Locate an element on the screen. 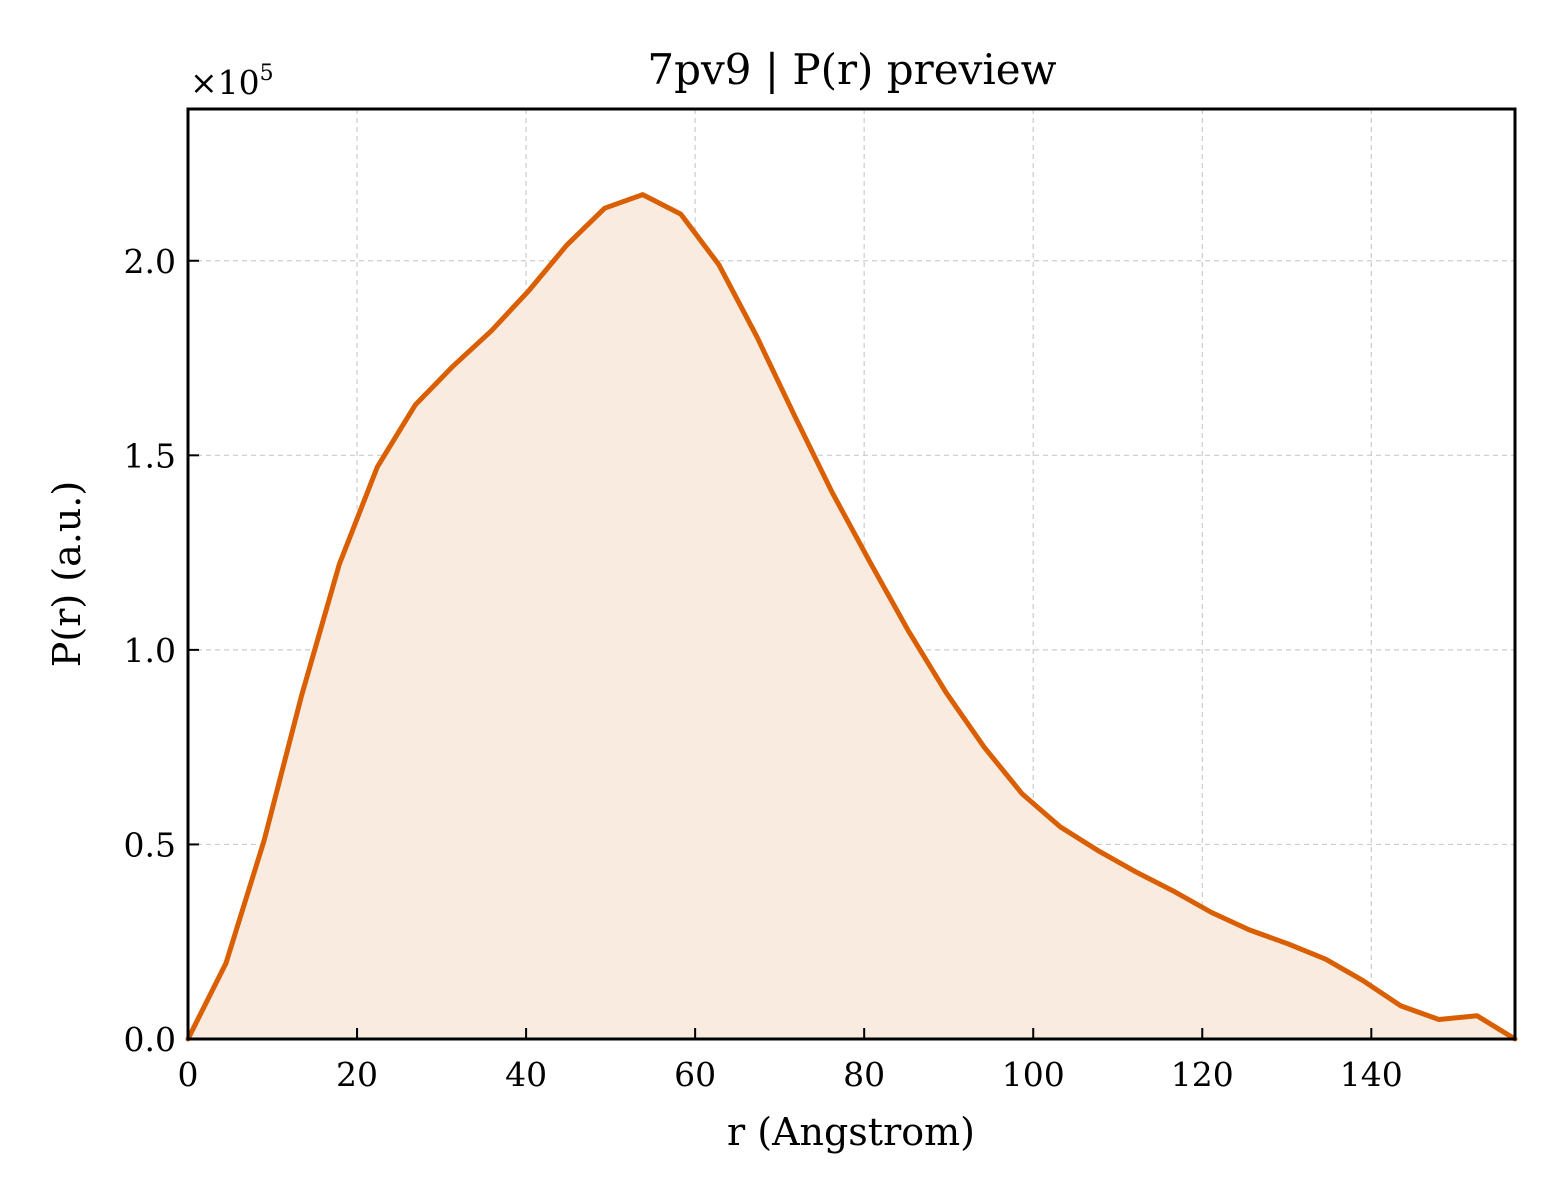 This screenshot has height=1200, width=1560. y-scale-factor-exponent: 5 is located at coordinates (267, 73).